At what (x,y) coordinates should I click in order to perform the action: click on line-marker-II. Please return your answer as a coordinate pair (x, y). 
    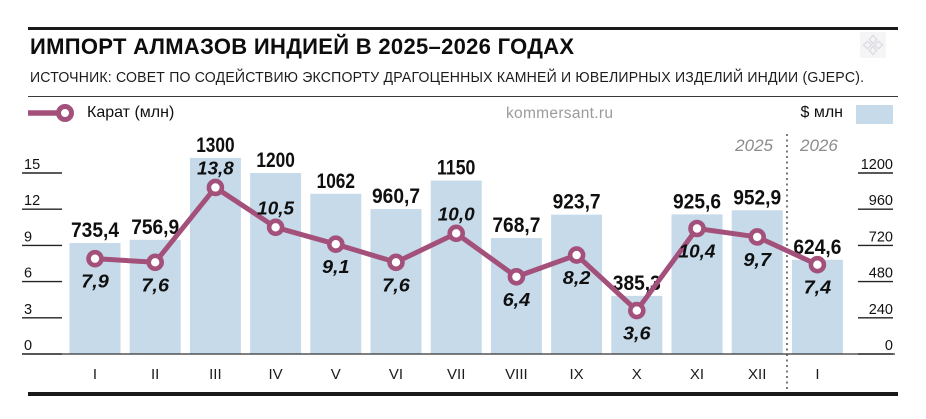
    Looking at the image, I should click on (155, 262).